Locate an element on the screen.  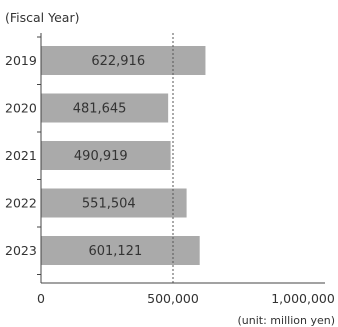
value-label-2021: 490,919 is located at coordinates (101, 156).